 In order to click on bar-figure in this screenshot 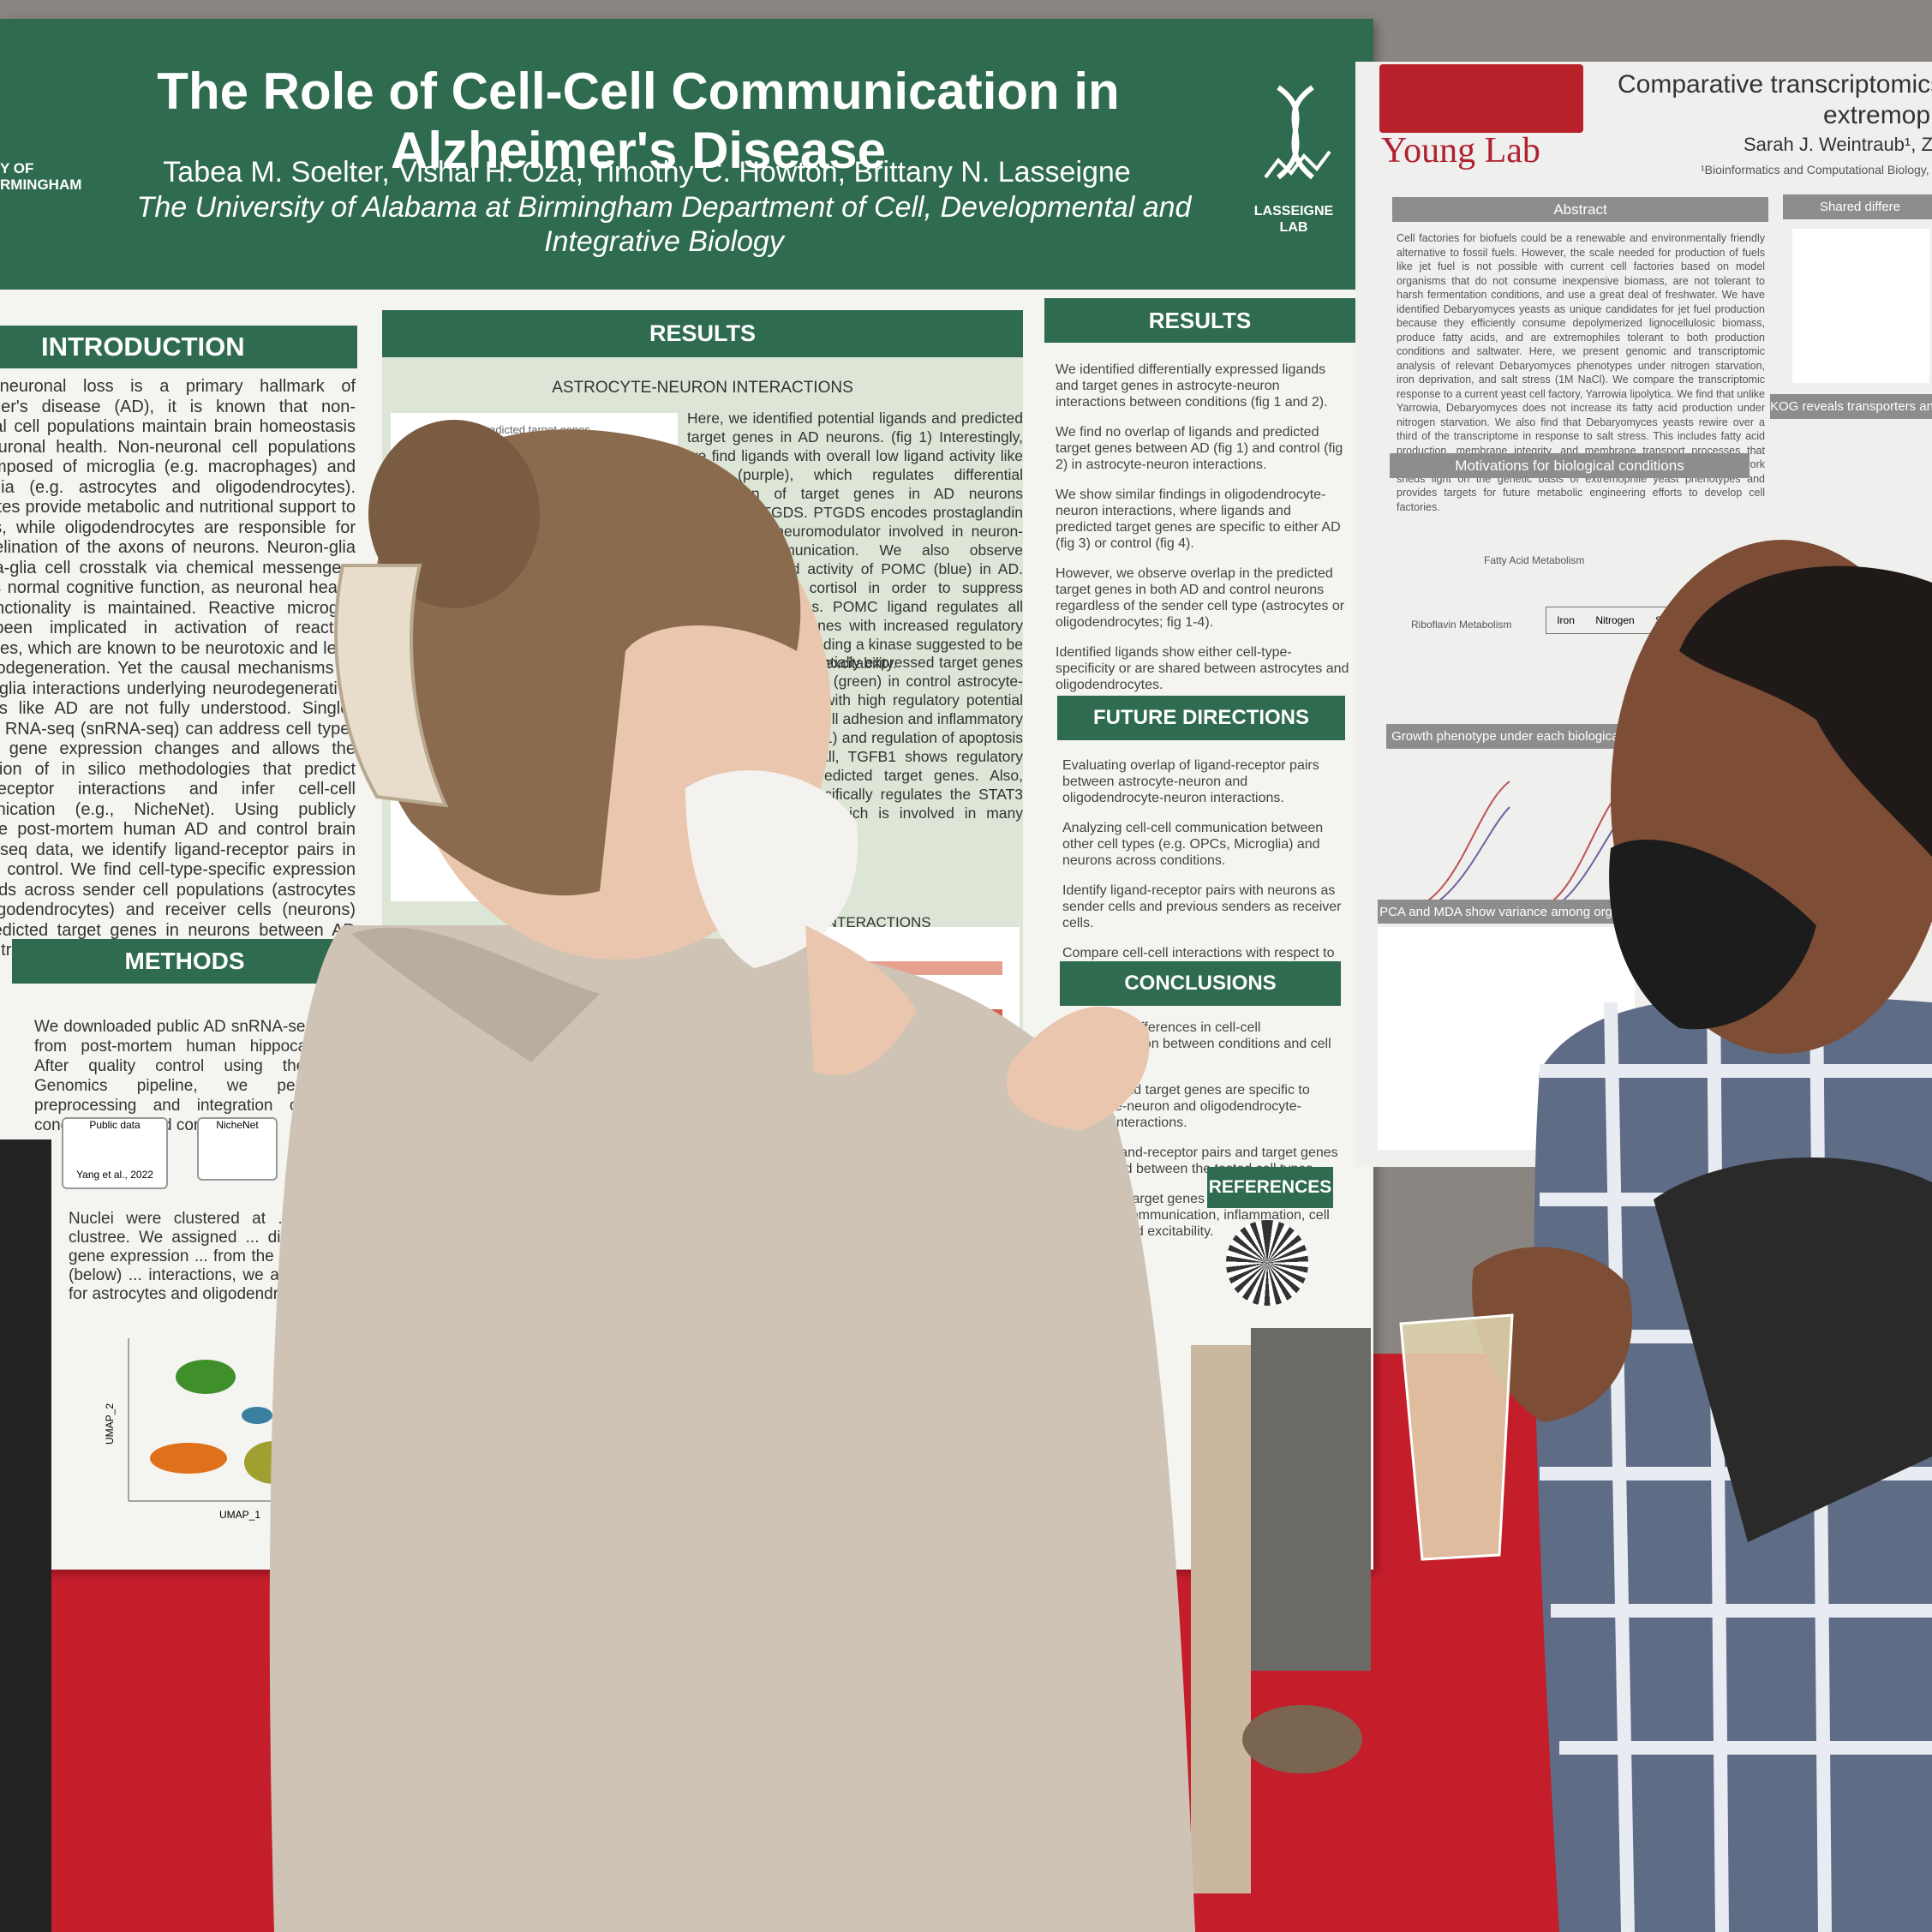, I will do `click(1860, 306)`.